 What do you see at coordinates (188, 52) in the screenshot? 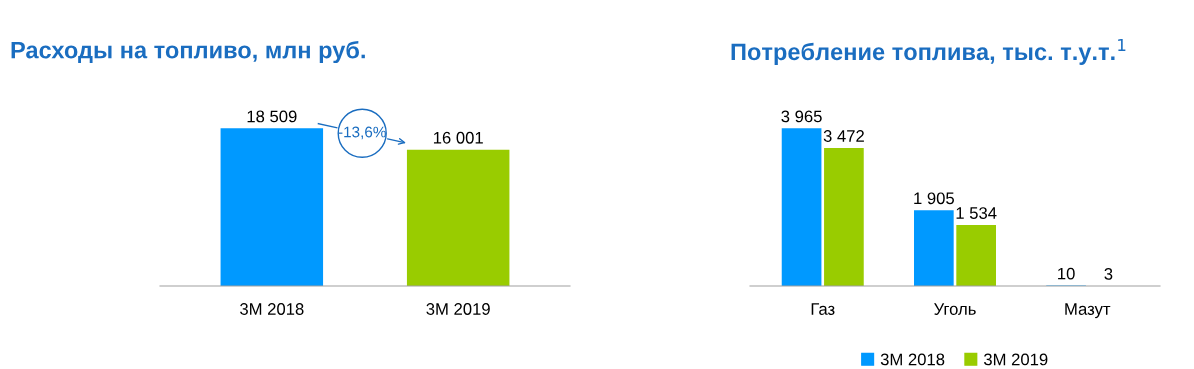
I see `chart-title: Расходы на топливо, млн руб.` at bounding box center [188, 52].